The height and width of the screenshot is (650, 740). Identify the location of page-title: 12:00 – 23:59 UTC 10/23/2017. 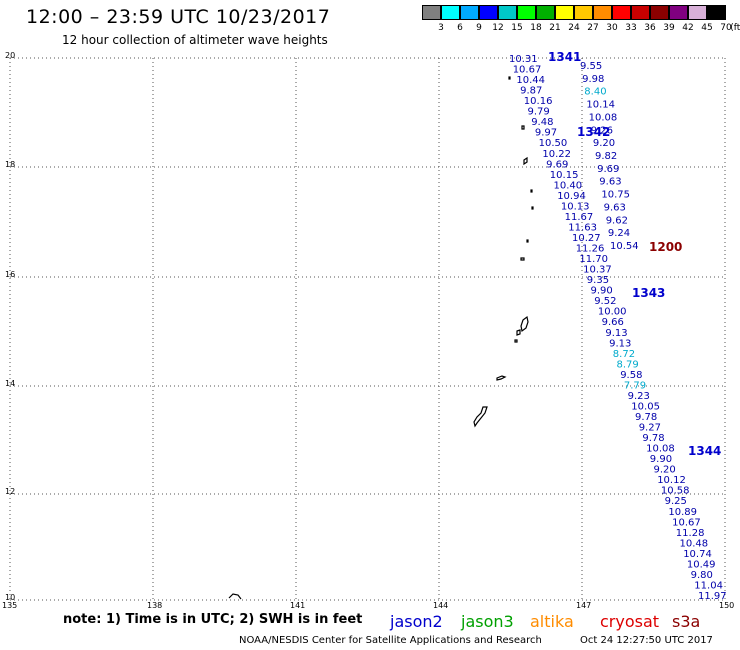
(178, 17).